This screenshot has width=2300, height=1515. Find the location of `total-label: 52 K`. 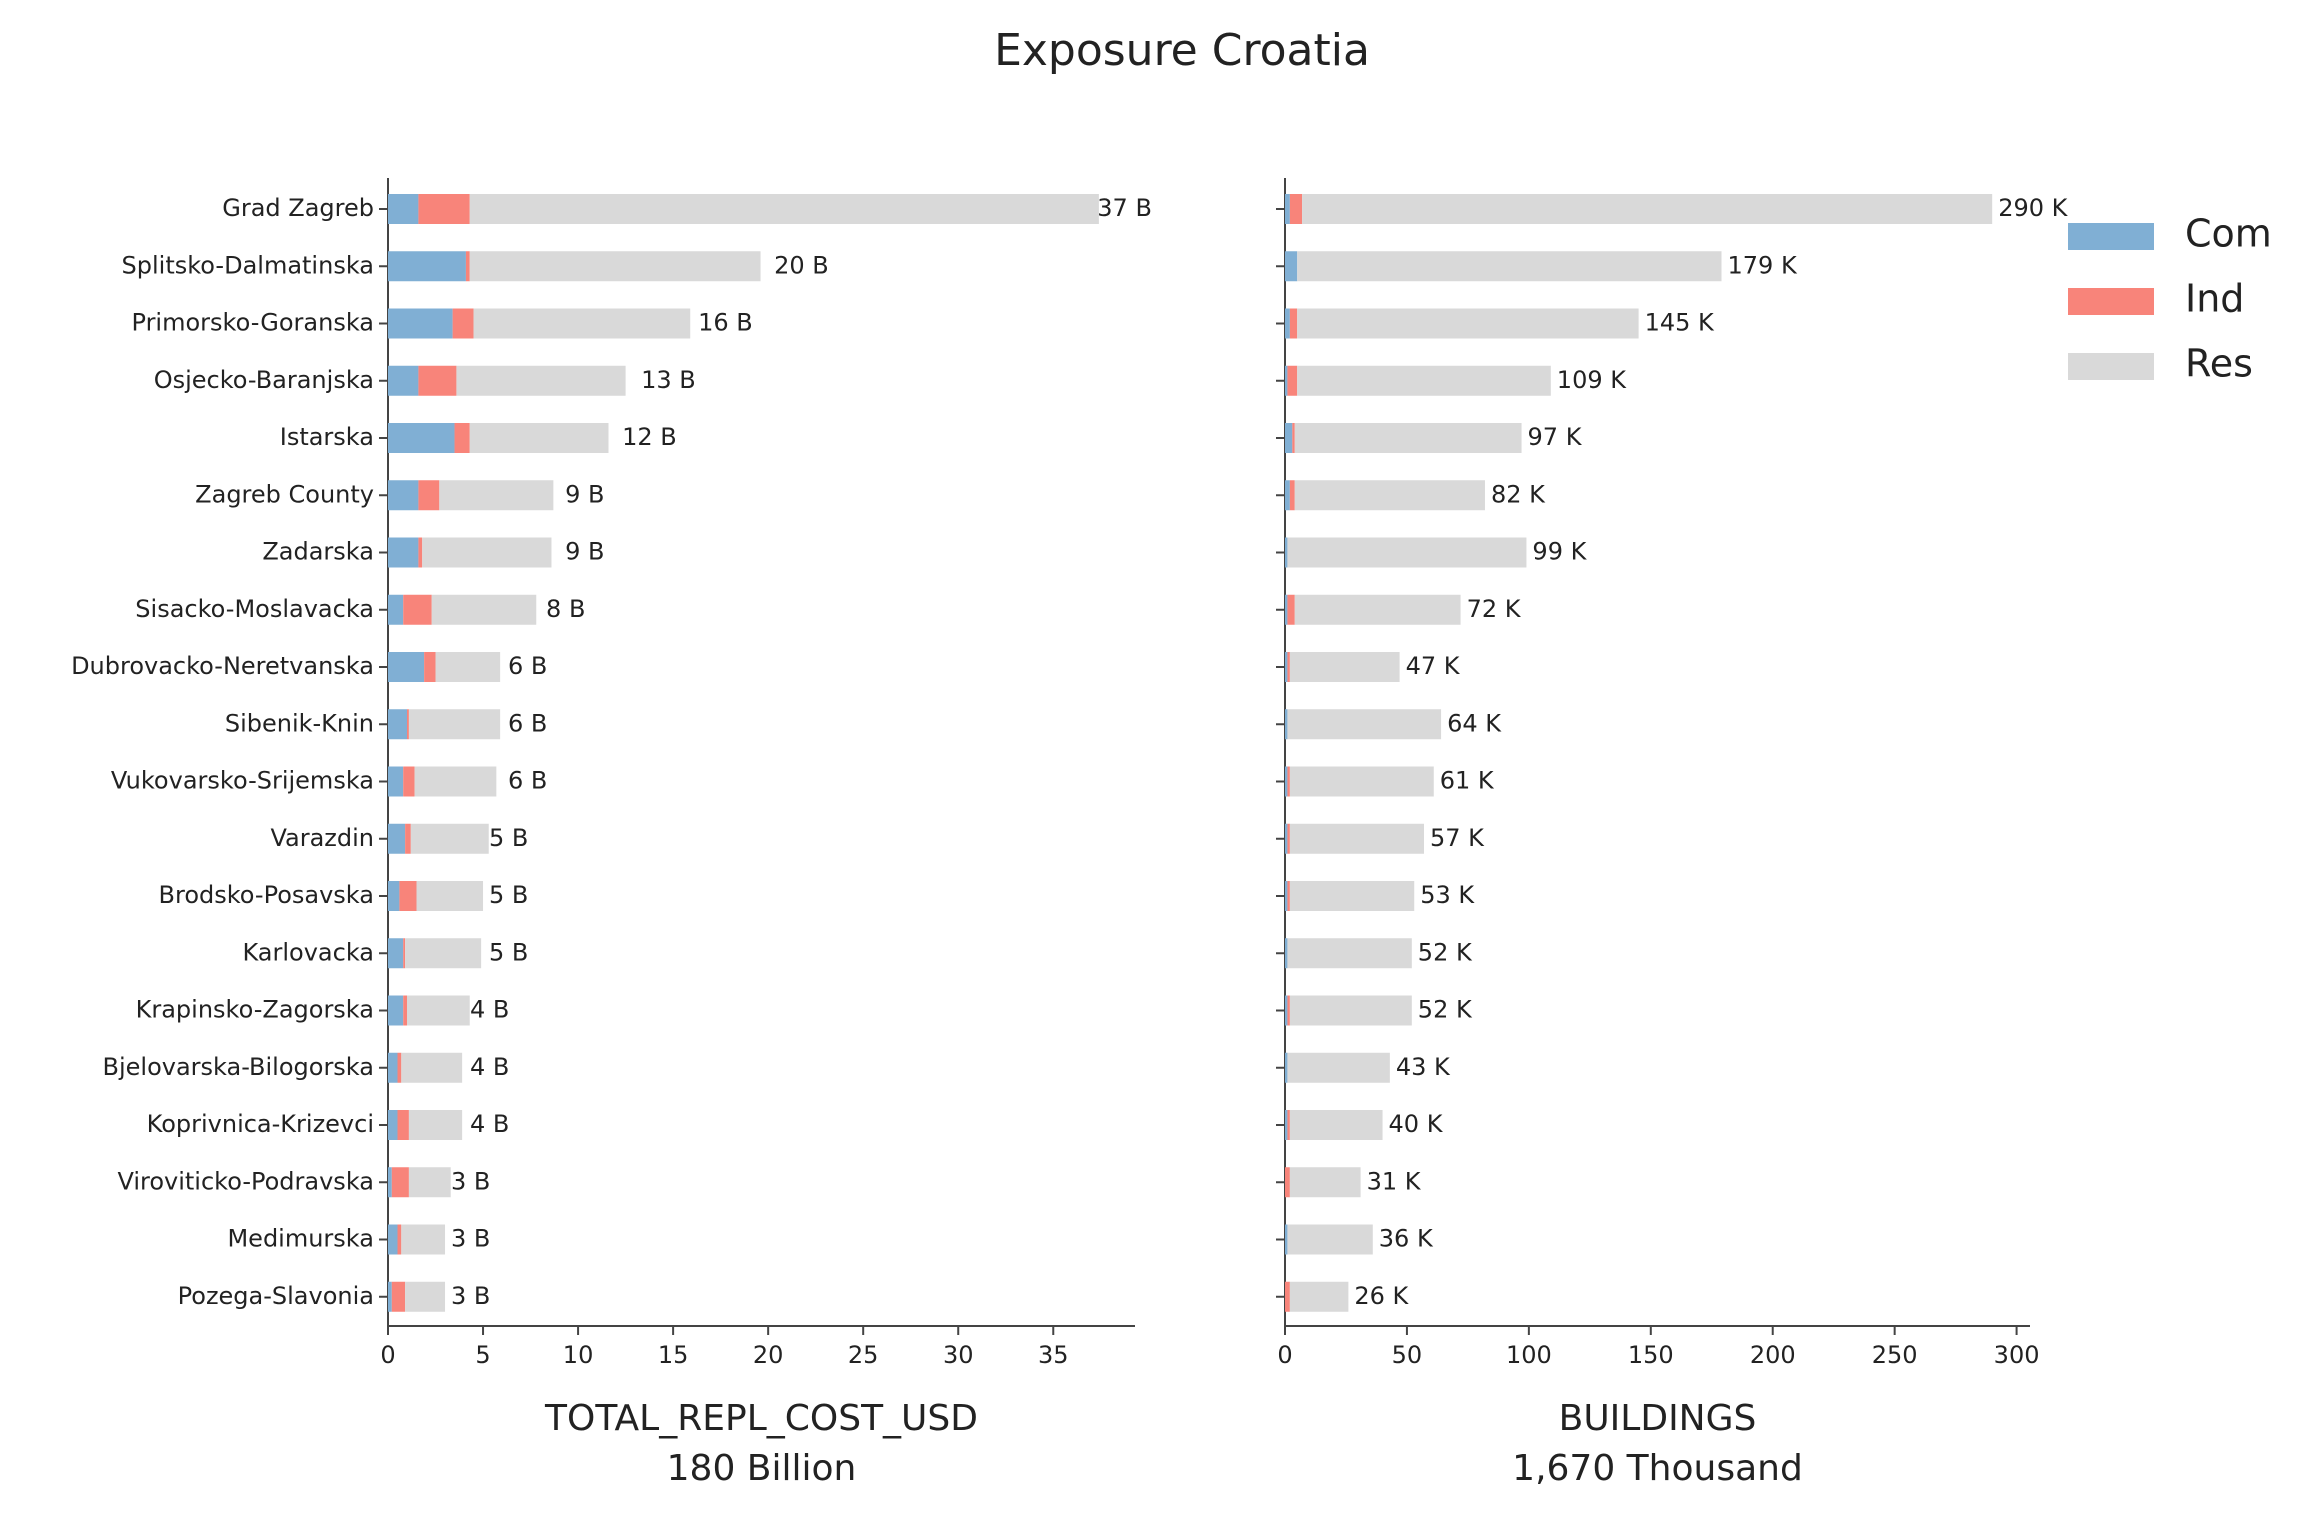

total-label: 52 K is located at coordinates (1445, 952).